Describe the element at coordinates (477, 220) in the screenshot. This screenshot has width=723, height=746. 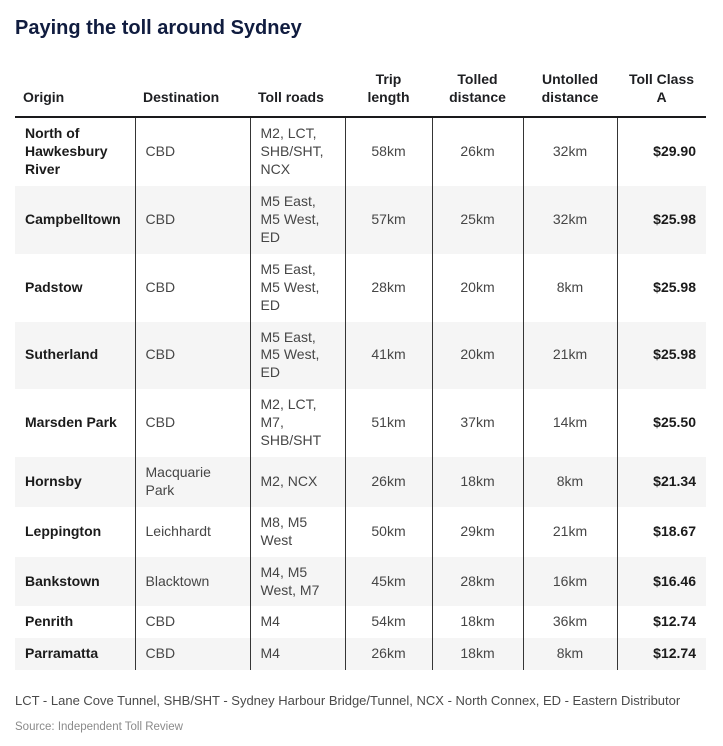
I see `cell-tolled_distance: 25km` at that location.